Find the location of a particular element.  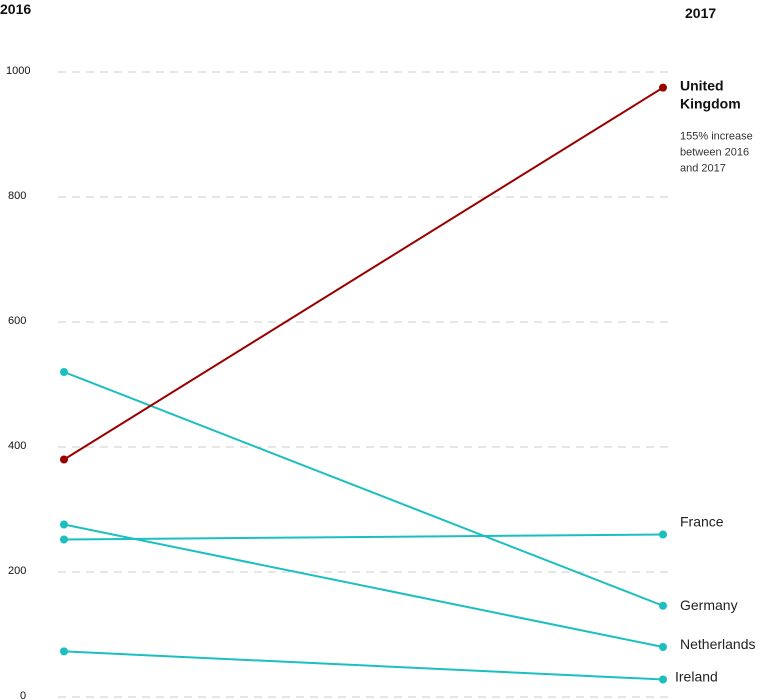

point-2016-france is located at coordinates (64, 539).